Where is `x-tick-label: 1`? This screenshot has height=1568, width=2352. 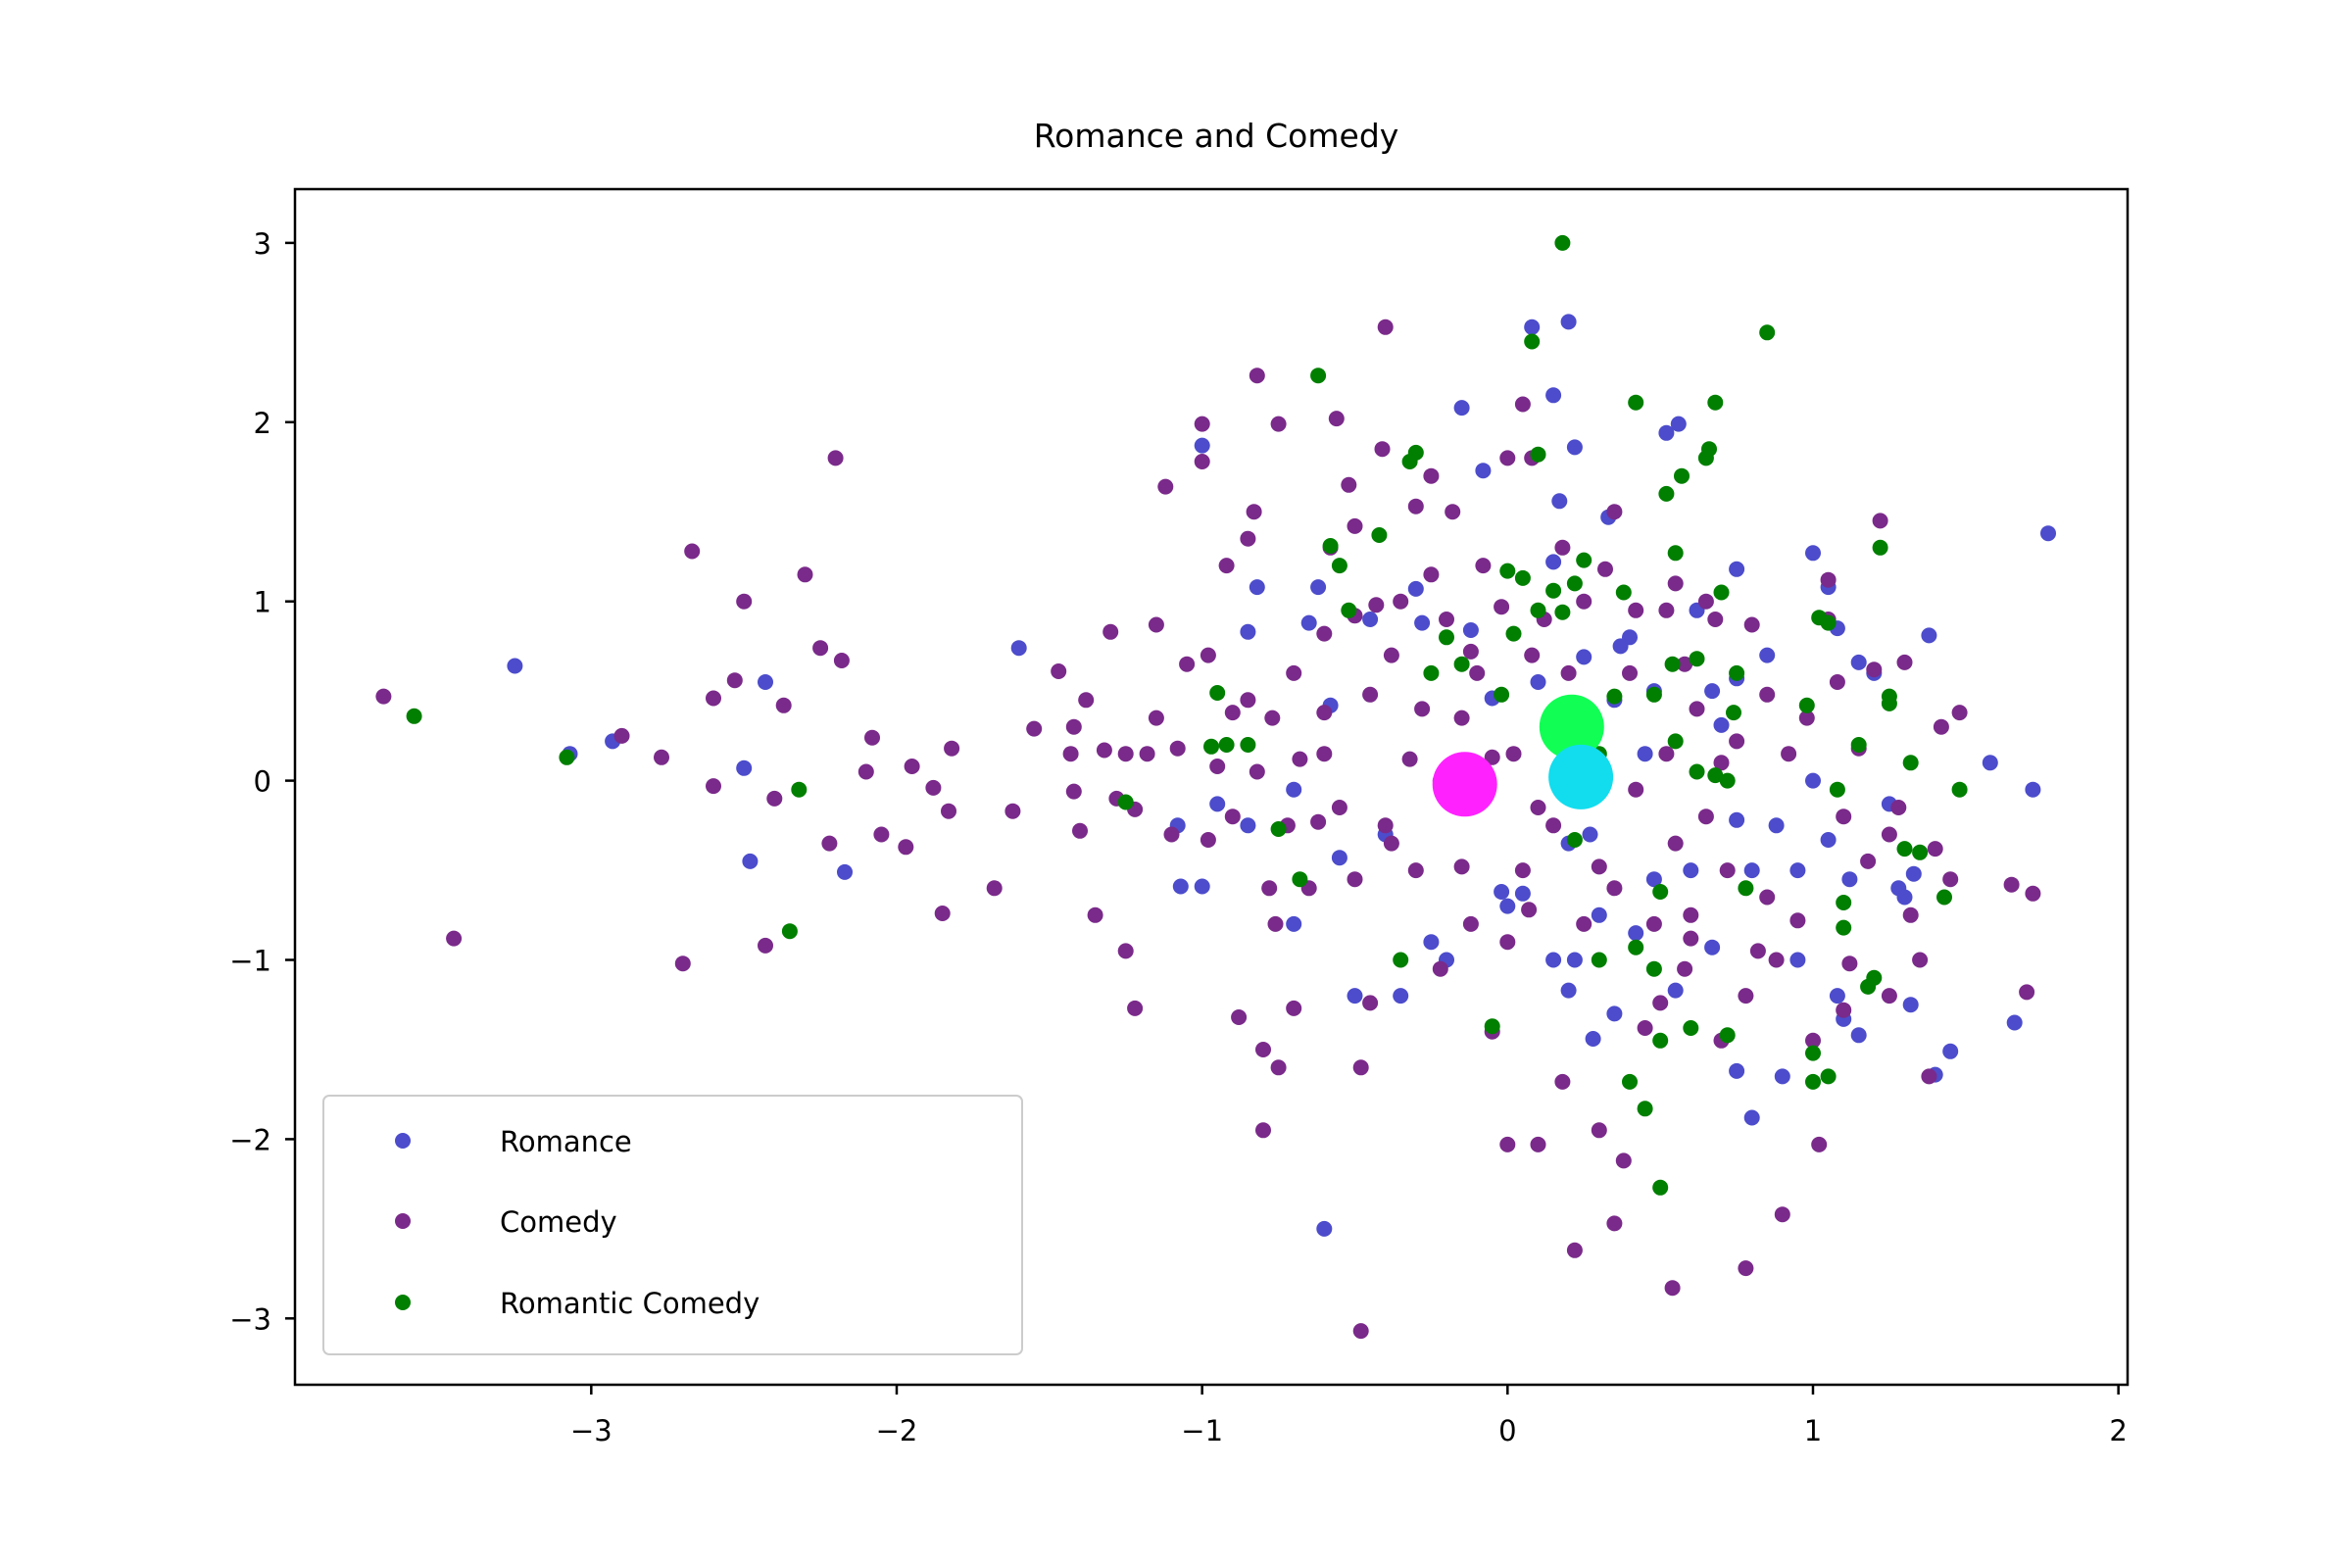 x-tick-label: 1 is located at coordinates (1813, 1430).